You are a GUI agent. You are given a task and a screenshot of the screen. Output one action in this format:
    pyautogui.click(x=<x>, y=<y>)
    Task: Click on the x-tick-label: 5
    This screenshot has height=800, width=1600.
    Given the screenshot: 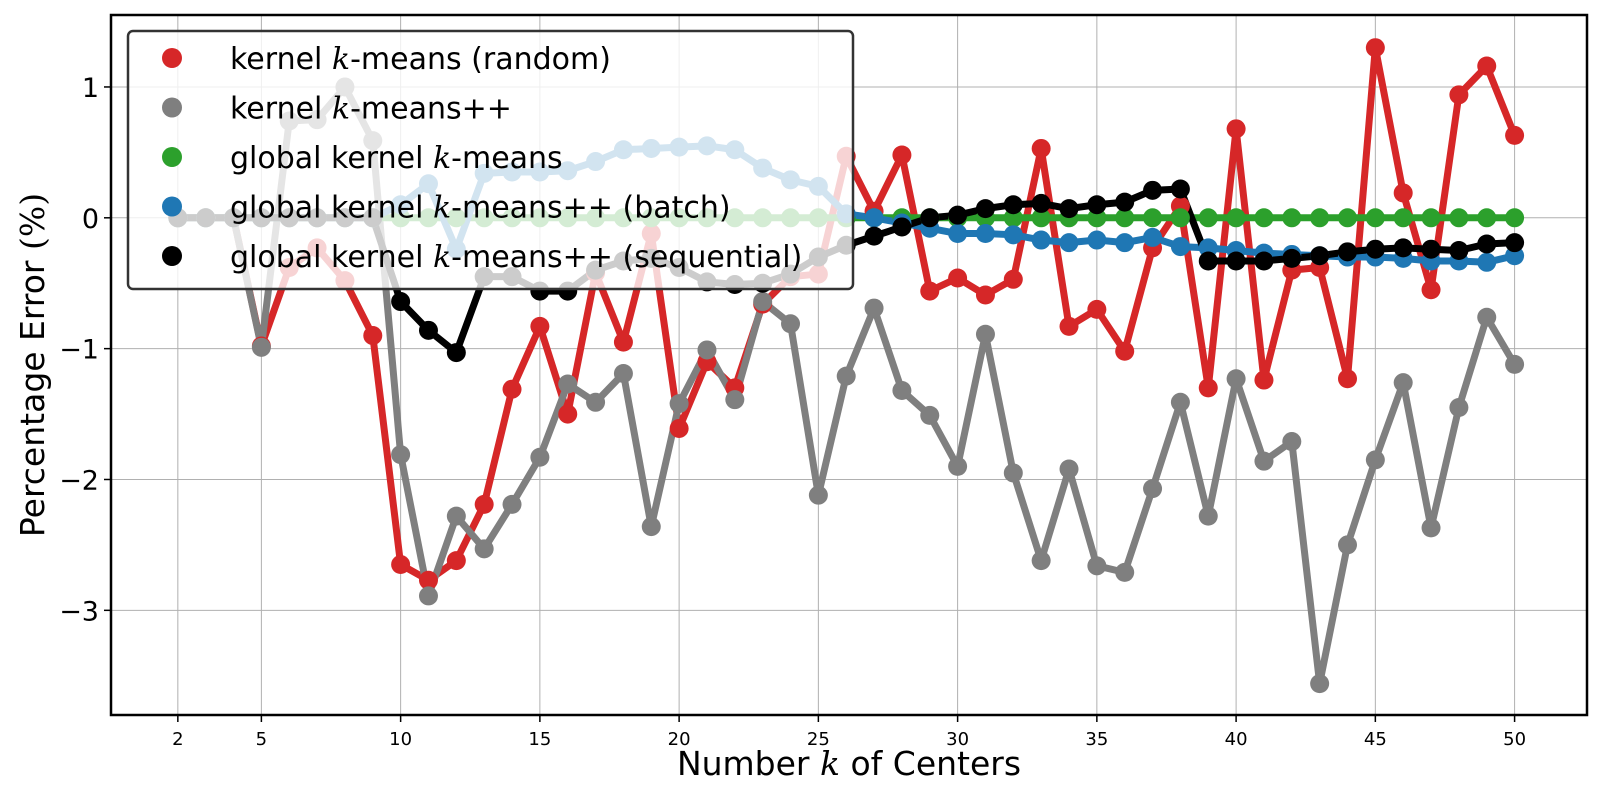 What is the action you would take?
    pyautogui.click(x=261, y=739)
    